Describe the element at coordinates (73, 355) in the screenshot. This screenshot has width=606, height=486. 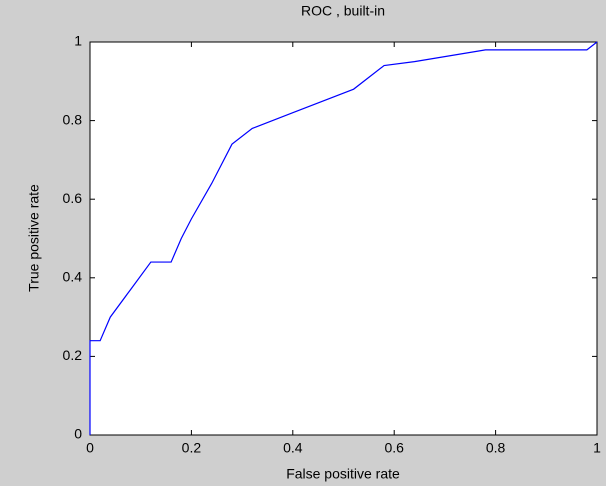
I see `y-tick-label: 0.2` at that location.